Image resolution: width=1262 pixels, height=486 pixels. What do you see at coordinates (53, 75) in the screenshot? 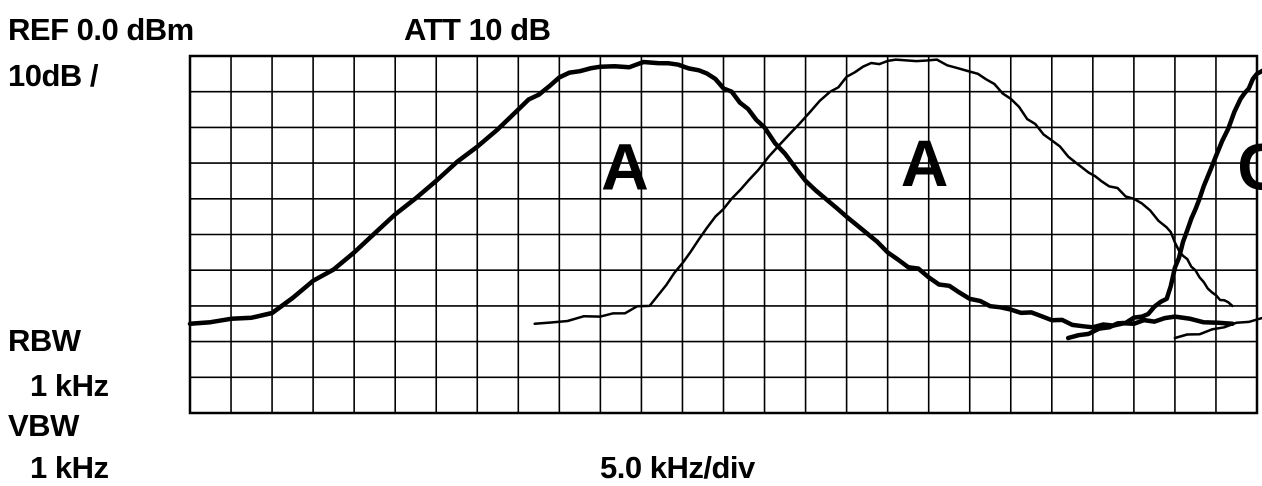
I see `vertical-scale-label: 10dB /` at bounding box center [53, 75].